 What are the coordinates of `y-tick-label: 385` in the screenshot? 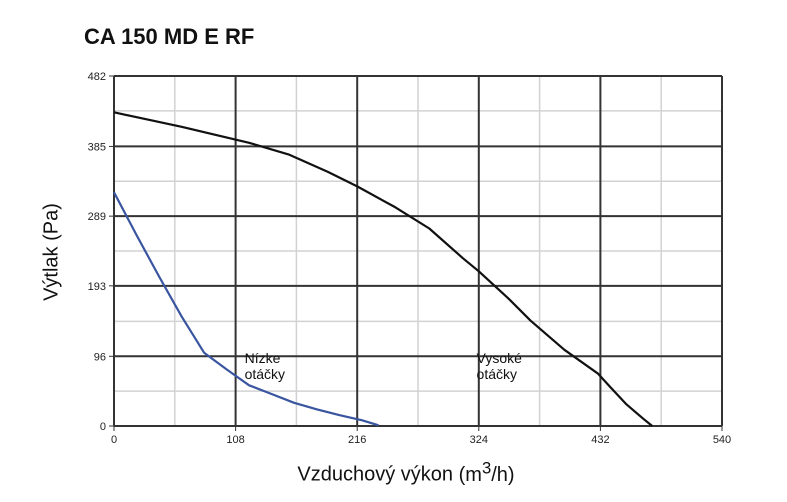 It's located at (97, 147).